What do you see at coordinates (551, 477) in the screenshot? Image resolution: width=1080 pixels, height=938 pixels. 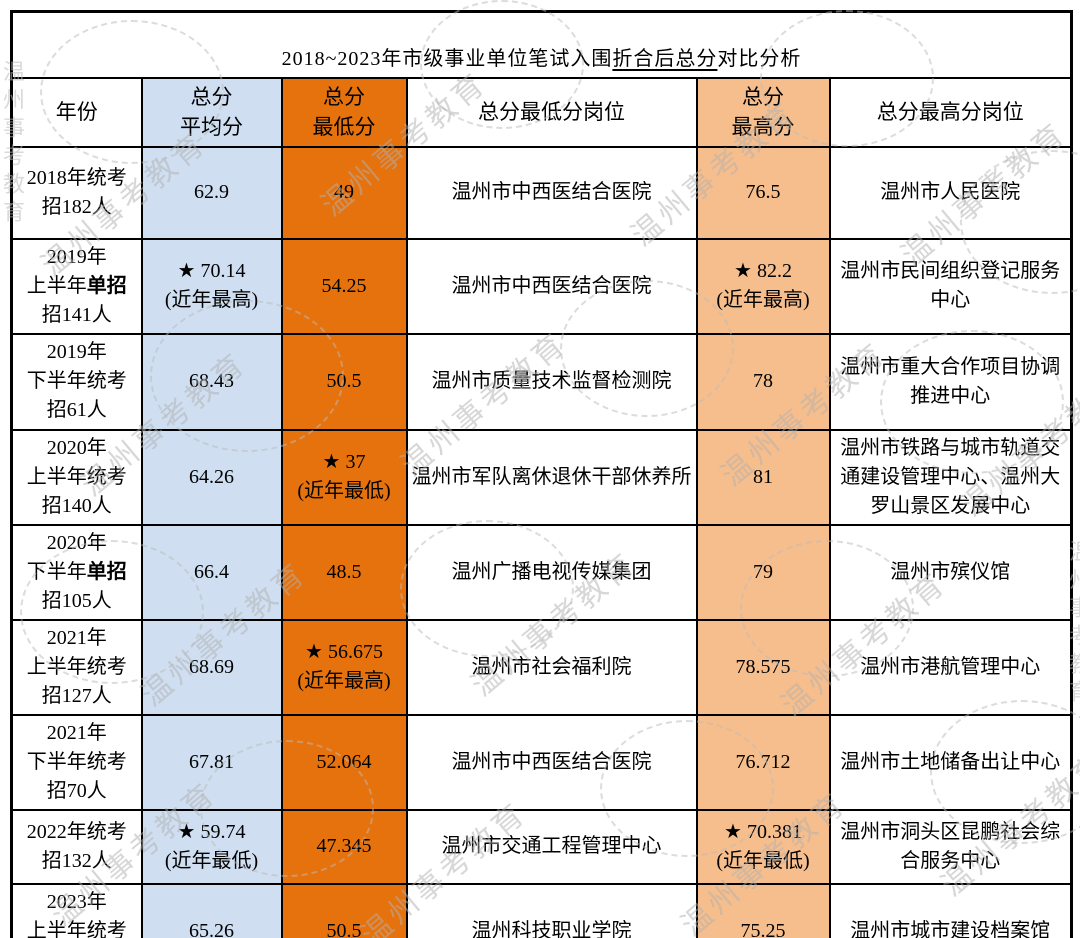 I see `min-score-position-cell: 温州市军队离休退休干部休养所` at bounding box center [551, 477].